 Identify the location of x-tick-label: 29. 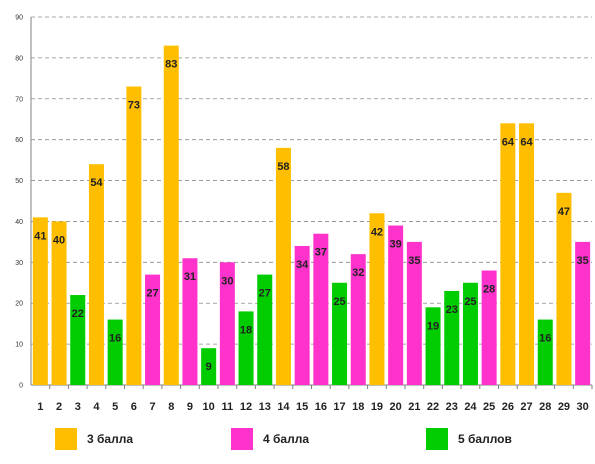
(564, 407).